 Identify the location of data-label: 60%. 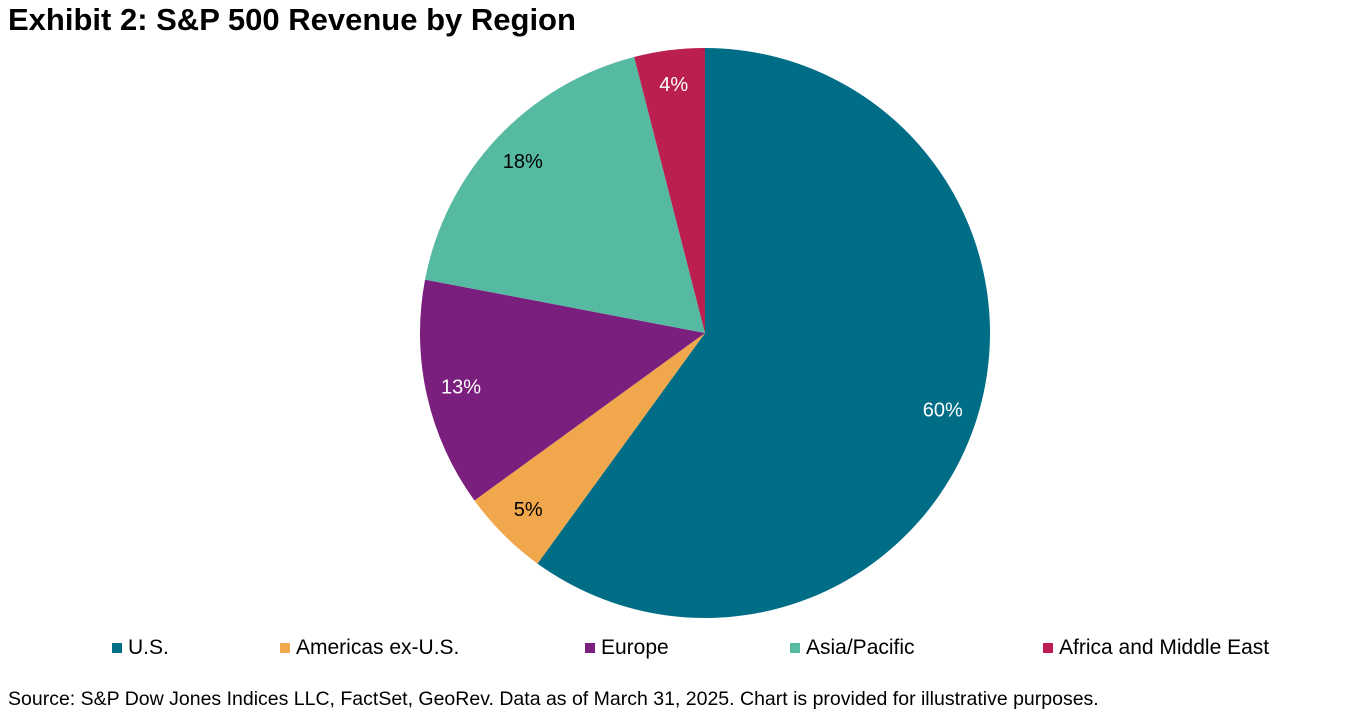
(943, 410).